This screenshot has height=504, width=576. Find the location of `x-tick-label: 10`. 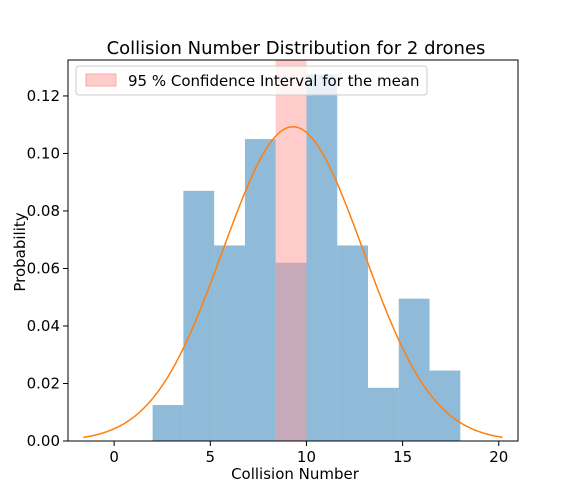

x-tick-label: 10 is located at coordinates (306, 457).